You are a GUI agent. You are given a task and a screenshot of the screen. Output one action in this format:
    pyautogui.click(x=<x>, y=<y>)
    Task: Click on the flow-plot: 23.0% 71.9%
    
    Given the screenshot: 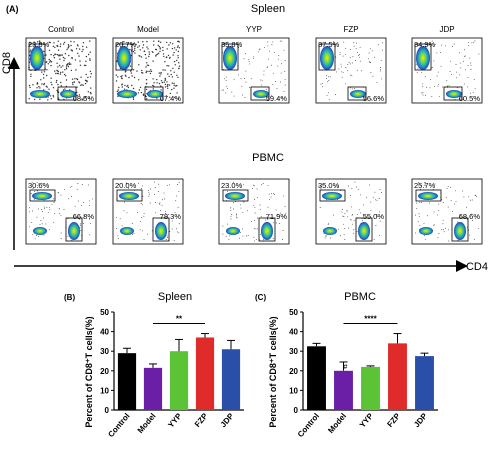 What is the action you would take?
    pyautogui.click(x=254, y=211)
    